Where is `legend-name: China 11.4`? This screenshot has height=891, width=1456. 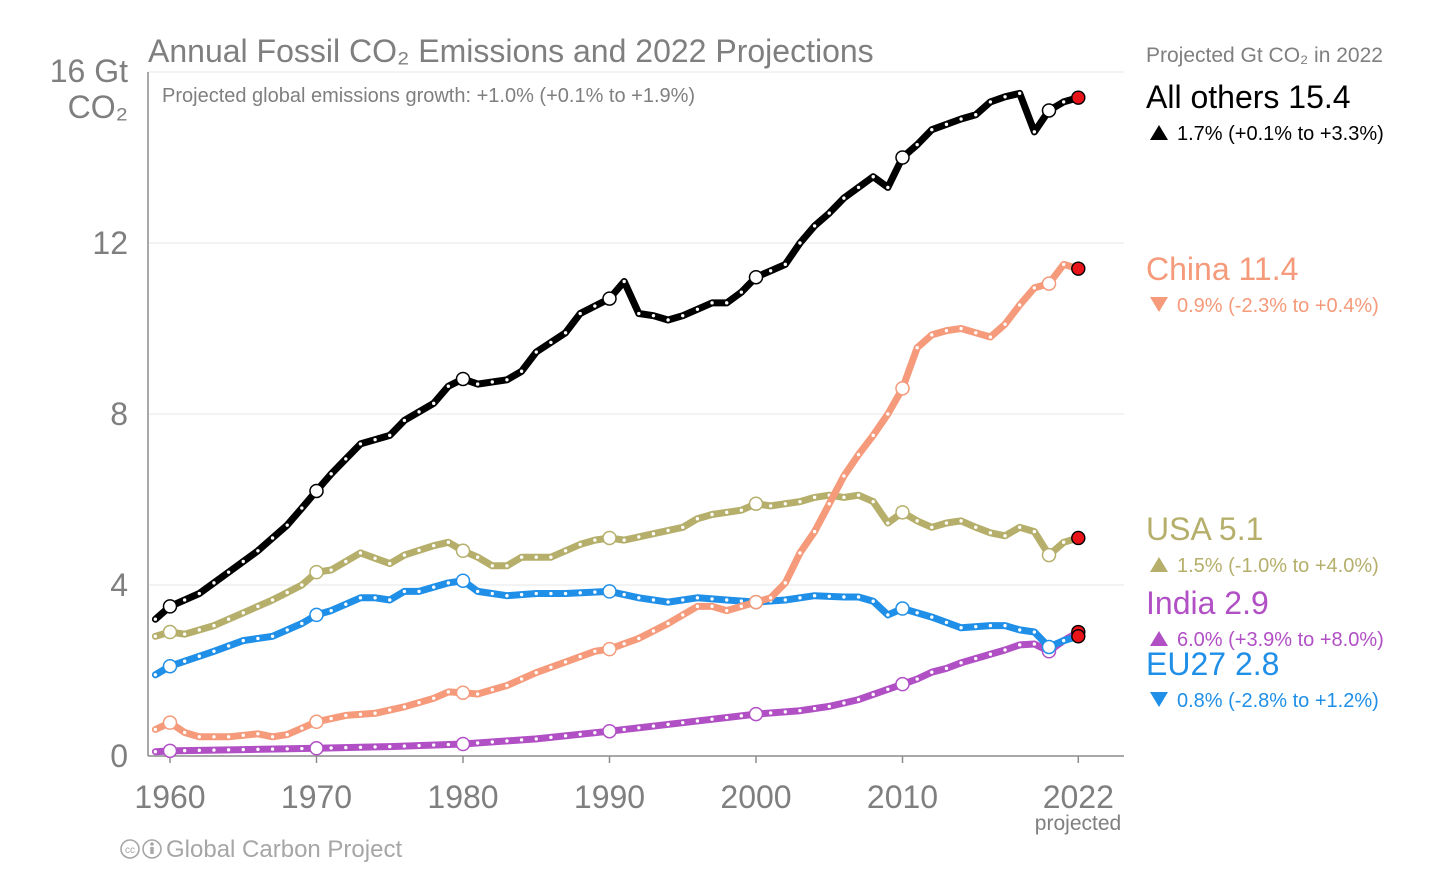 legend-name: China 11.4 is located at coordinates (1222, 269).